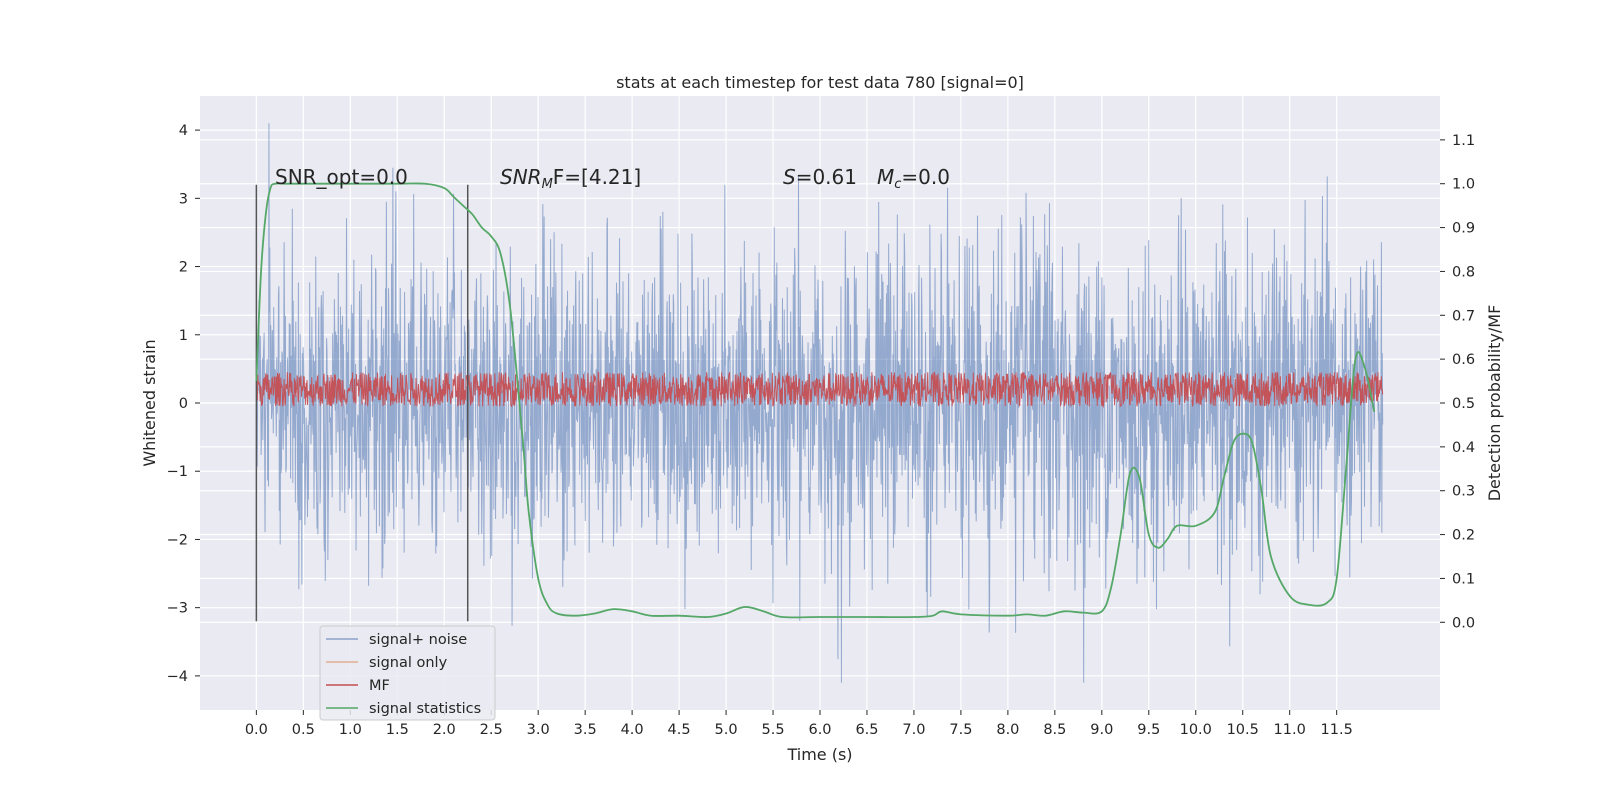  I want to click on x-tick-label-4: 2.0, so click(444, 730).